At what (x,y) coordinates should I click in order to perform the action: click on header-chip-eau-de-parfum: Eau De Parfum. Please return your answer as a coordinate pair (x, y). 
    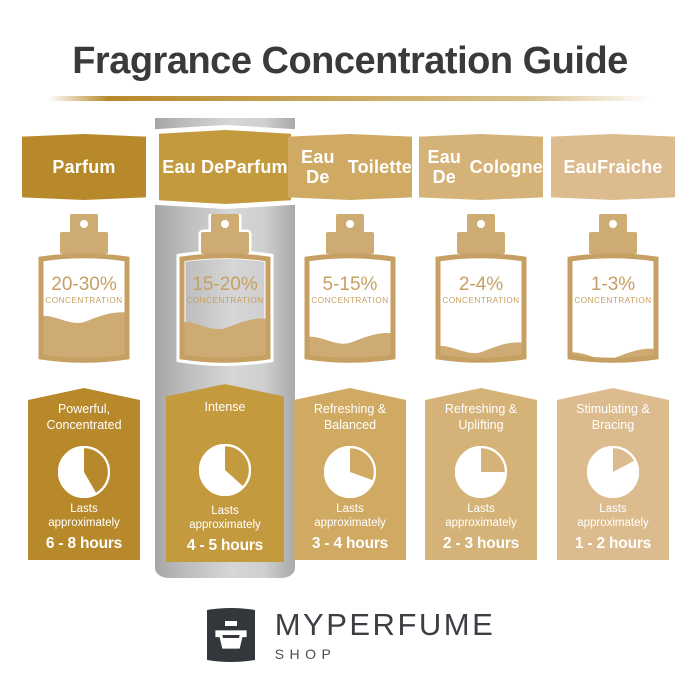
    Looking at the image, I should click on (225, 167).